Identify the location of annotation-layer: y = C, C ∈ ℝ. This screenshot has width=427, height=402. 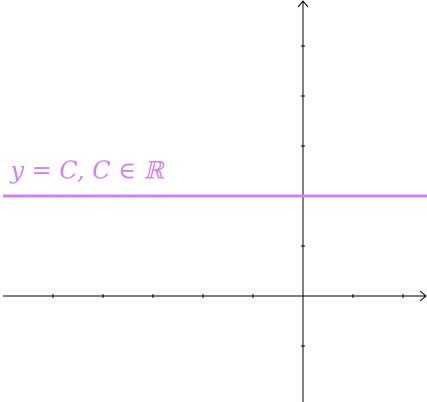
(88, 171).